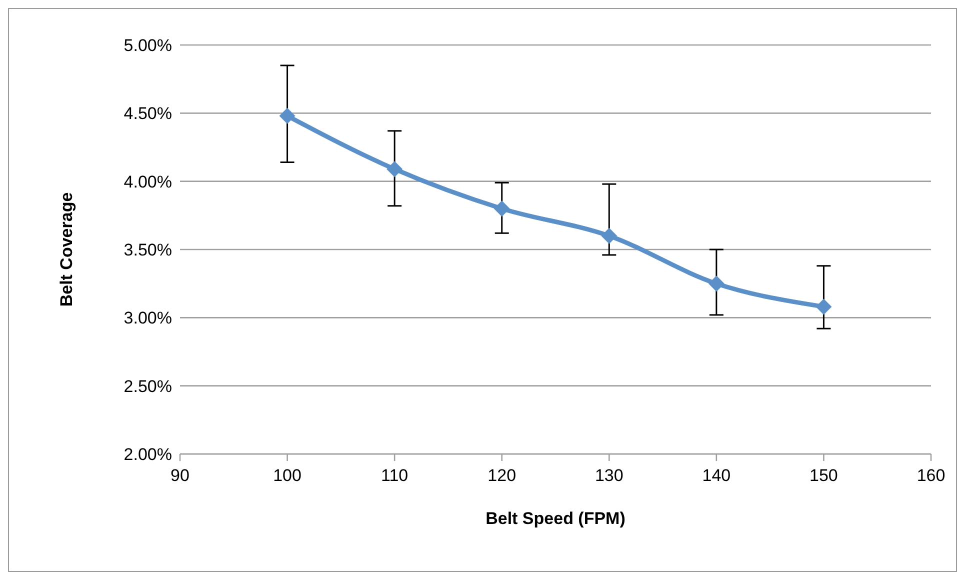  I want to click on x-tick-label: 140, so click(716, 475).